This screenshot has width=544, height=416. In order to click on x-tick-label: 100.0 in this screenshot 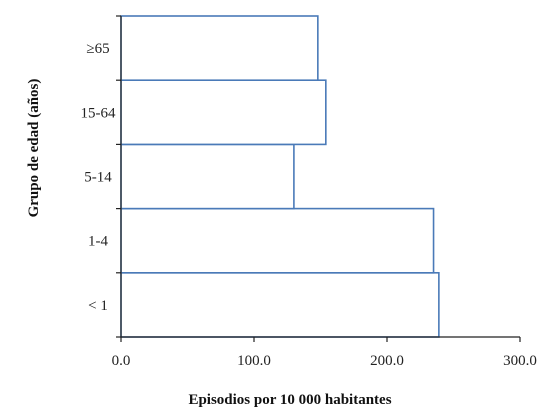, I will do `click(254, 361)`.